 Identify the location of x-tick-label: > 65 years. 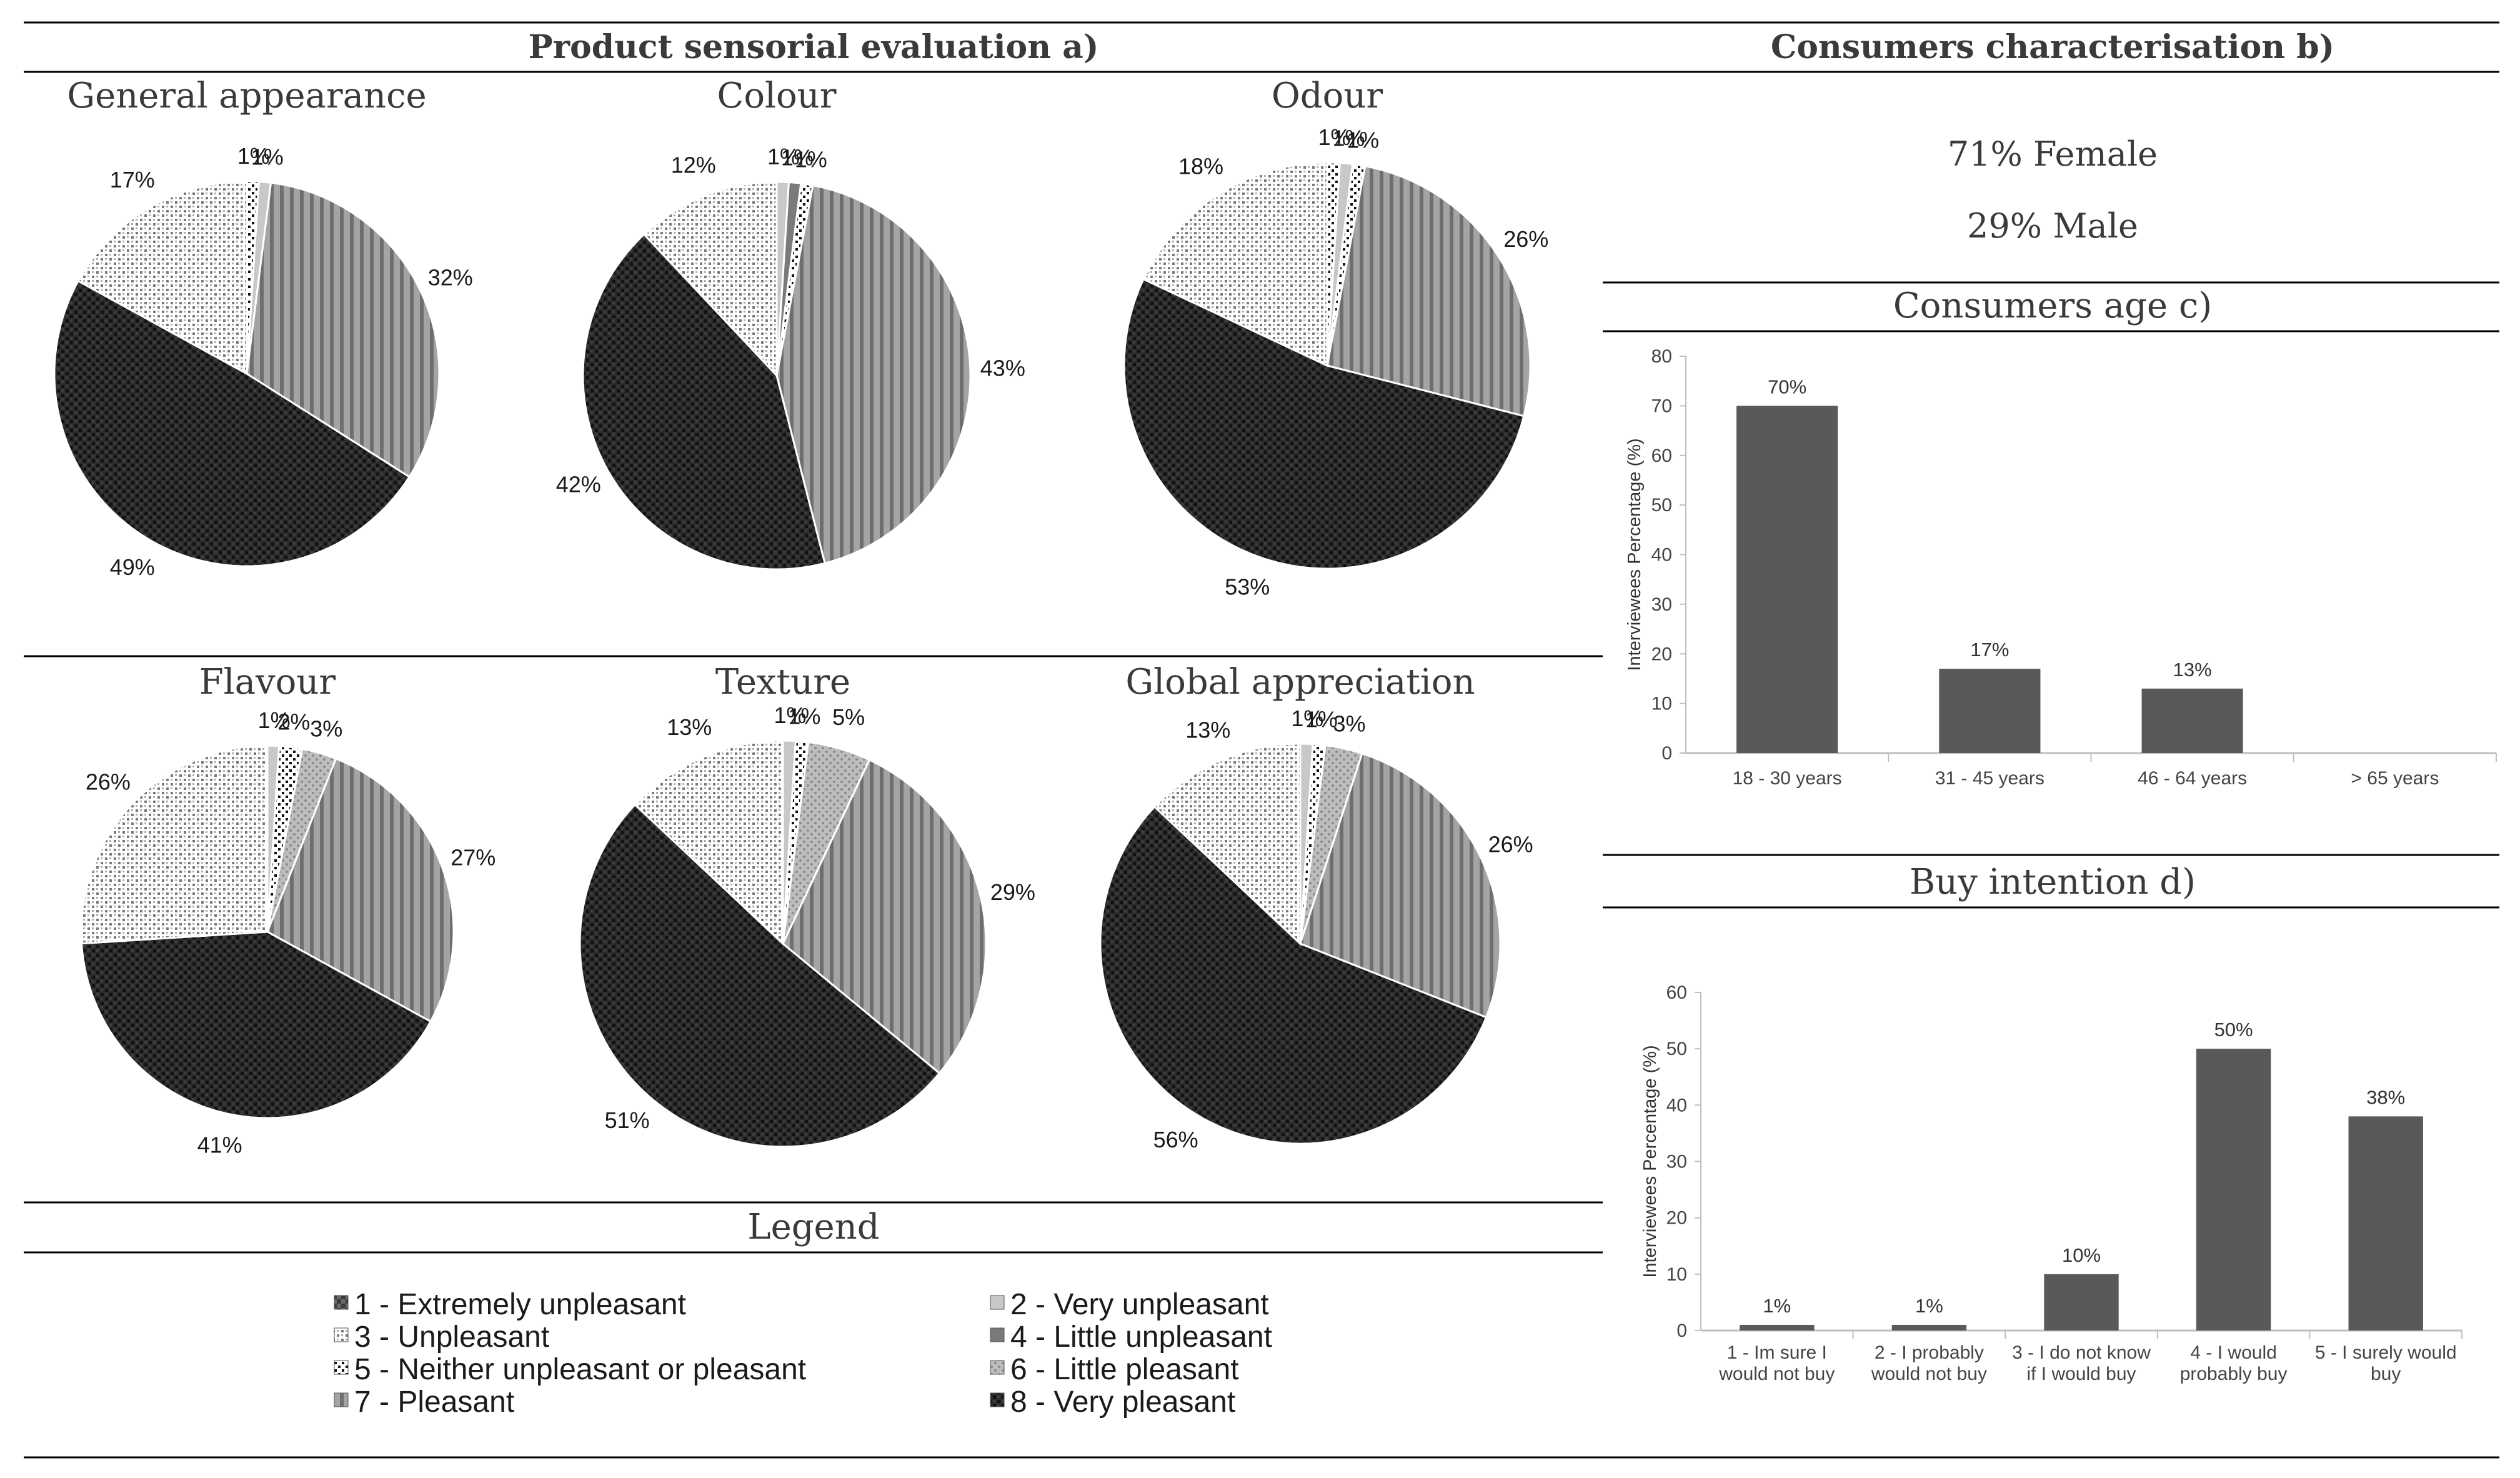
(2395, 779).